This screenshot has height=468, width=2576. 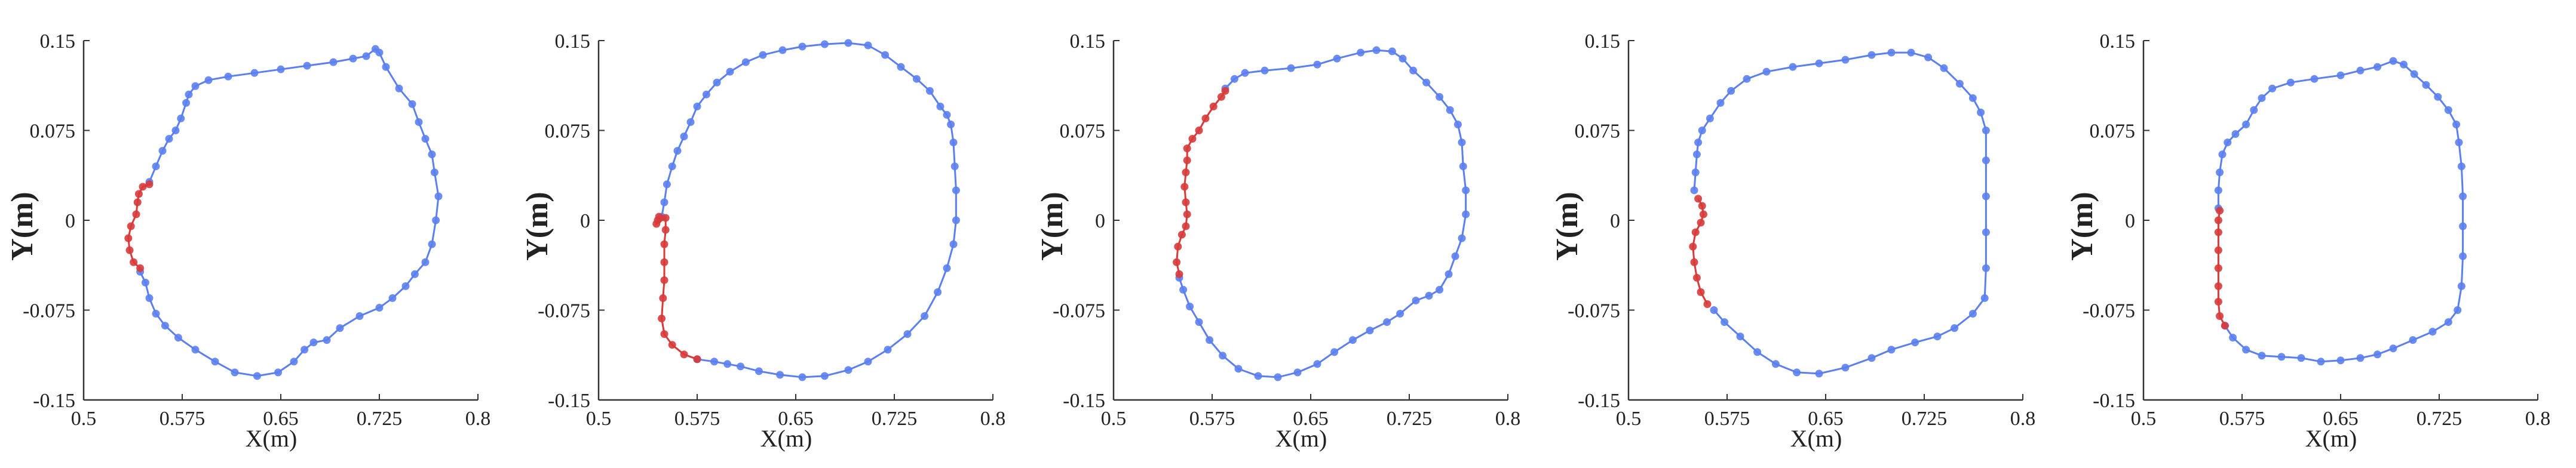 What do you see at coordinates (1594, 311) in the screenshot?
I see `y-tick-label: -0.075` at bounding box center [1594, 311].